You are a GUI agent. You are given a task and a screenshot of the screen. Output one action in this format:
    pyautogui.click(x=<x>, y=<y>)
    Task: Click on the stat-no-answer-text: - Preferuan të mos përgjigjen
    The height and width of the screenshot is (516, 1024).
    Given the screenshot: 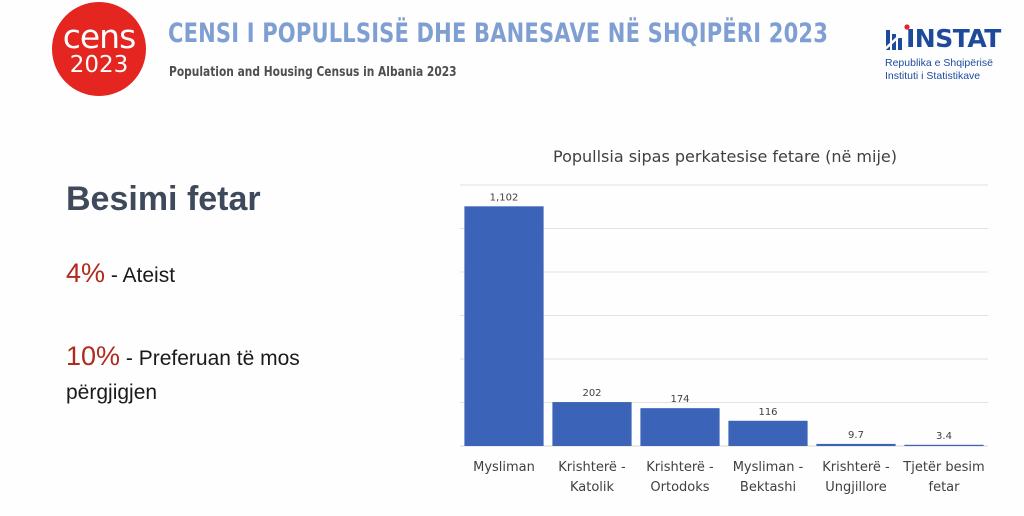 What is the action you would take?
    pyautogui.click(x=183, y=375)
    